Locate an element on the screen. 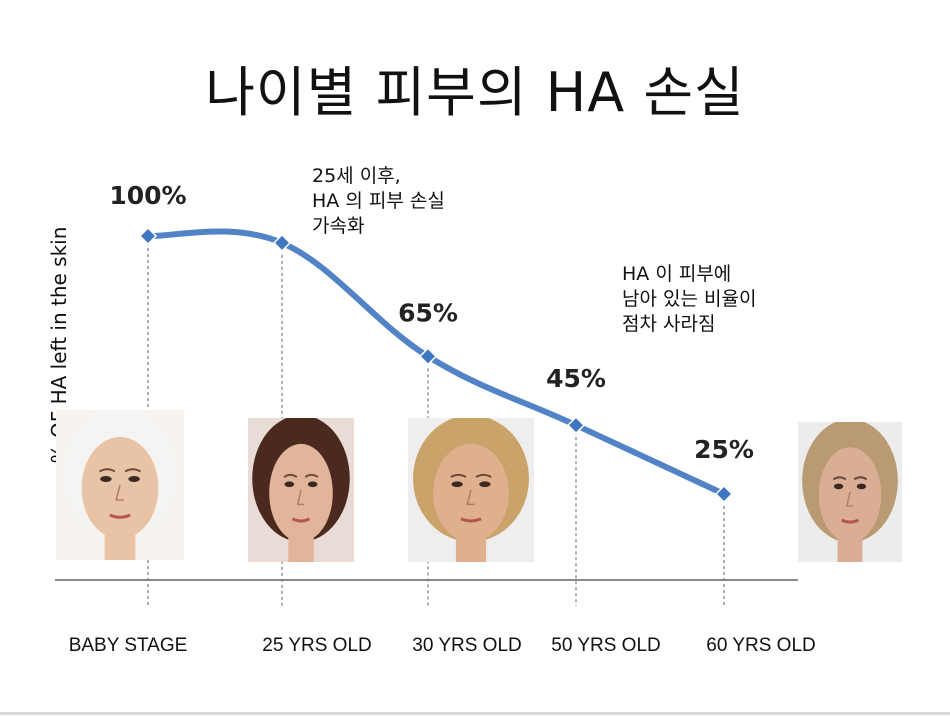 The width and height of the screenshot is (950, 716). x-tick-label-2: 30 YRS OLD is located at coordinates (466, 645).